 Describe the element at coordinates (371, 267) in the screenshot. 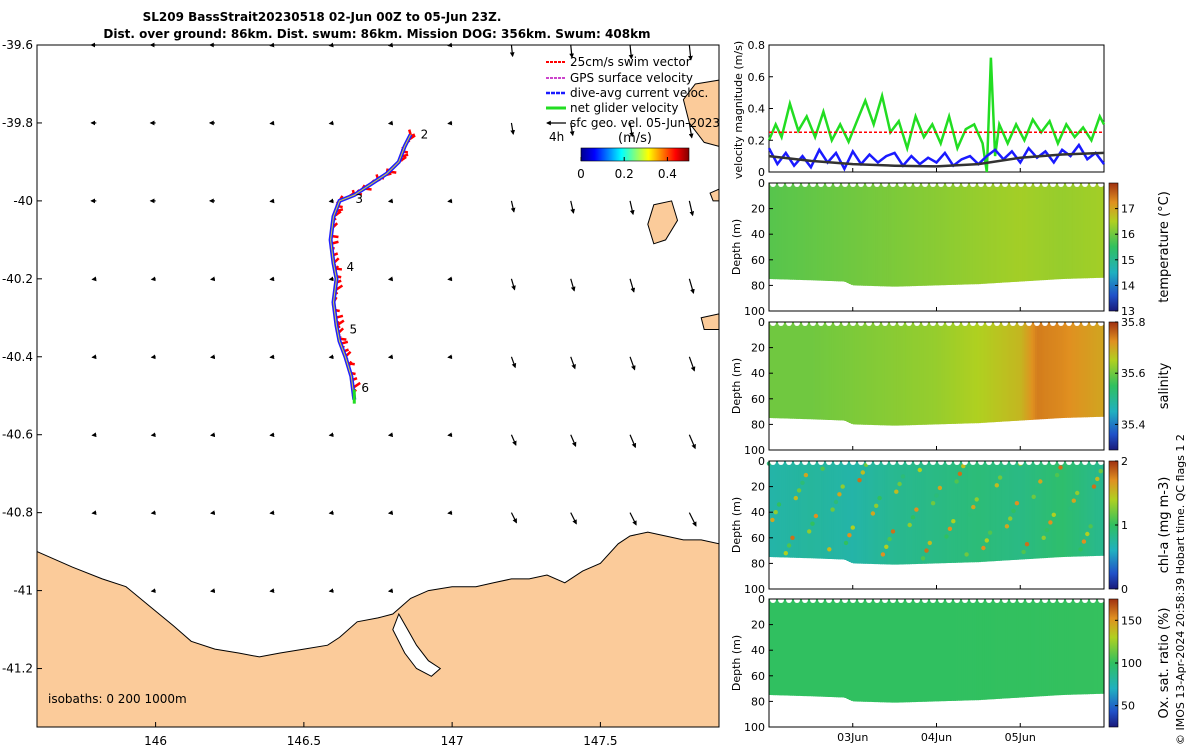

I see `glider-path` at that location.